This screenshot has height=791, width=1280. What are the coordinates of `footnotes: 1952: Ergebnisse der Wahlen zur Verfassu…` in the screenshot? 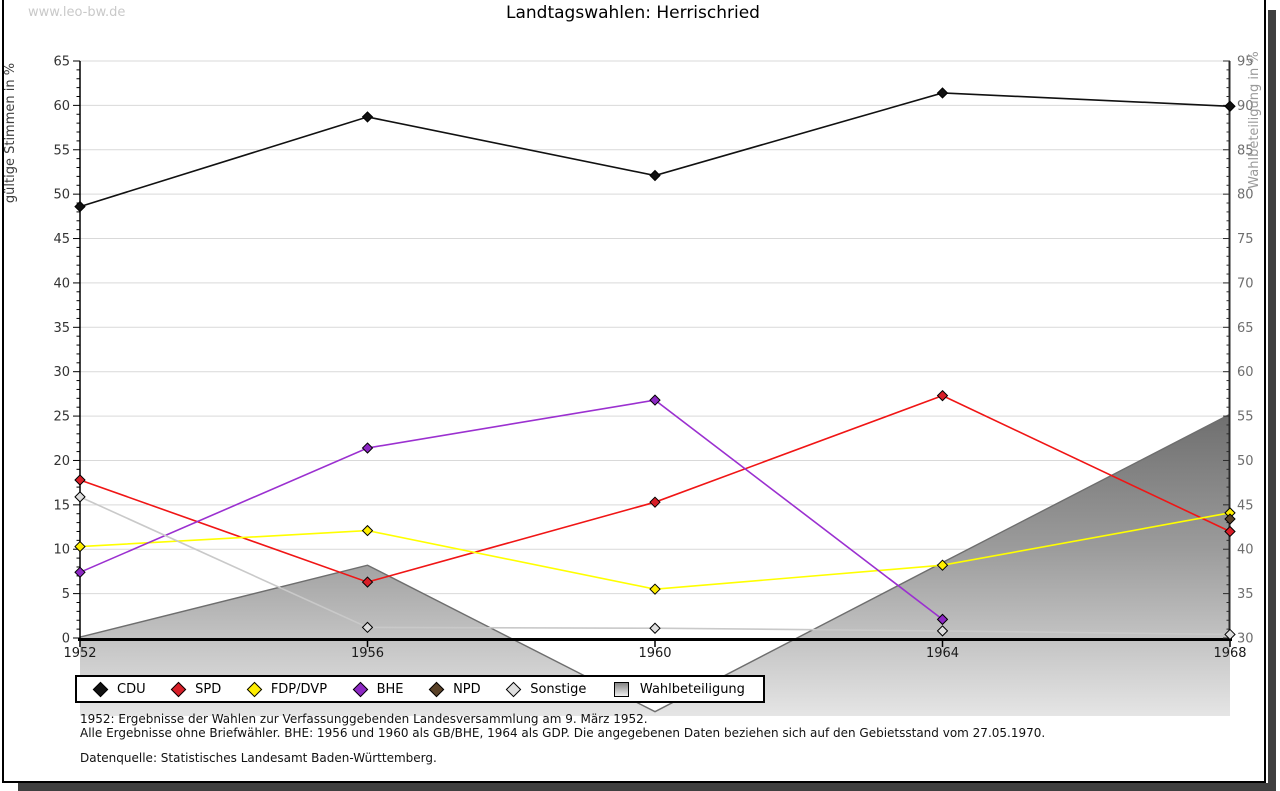 It's located at (563, 726).